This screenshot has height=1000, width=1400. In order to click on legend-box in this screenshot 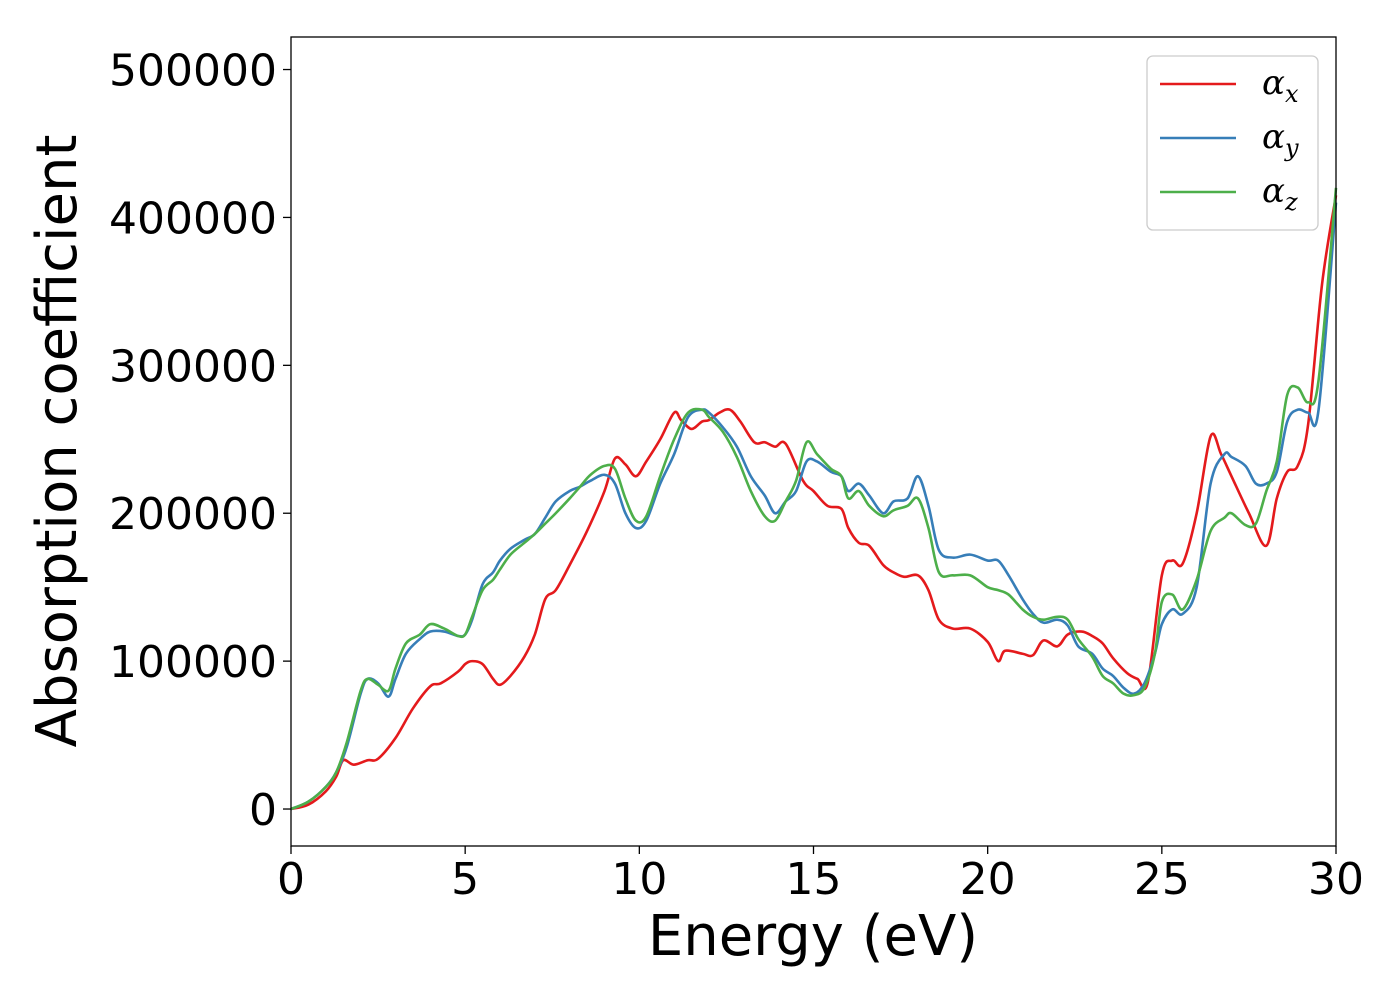, I will do `click(1232, 143)`.